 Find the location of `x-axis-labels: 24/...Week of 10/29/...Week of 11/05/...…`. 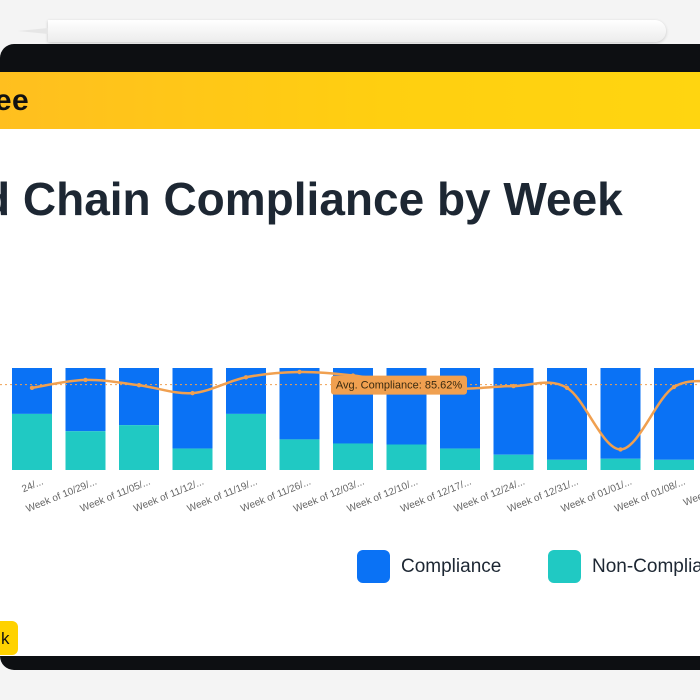

x-axis-labels: 24/...Week of 10/29/...Week of 11/05/...… is located at coordinates (360, 495).